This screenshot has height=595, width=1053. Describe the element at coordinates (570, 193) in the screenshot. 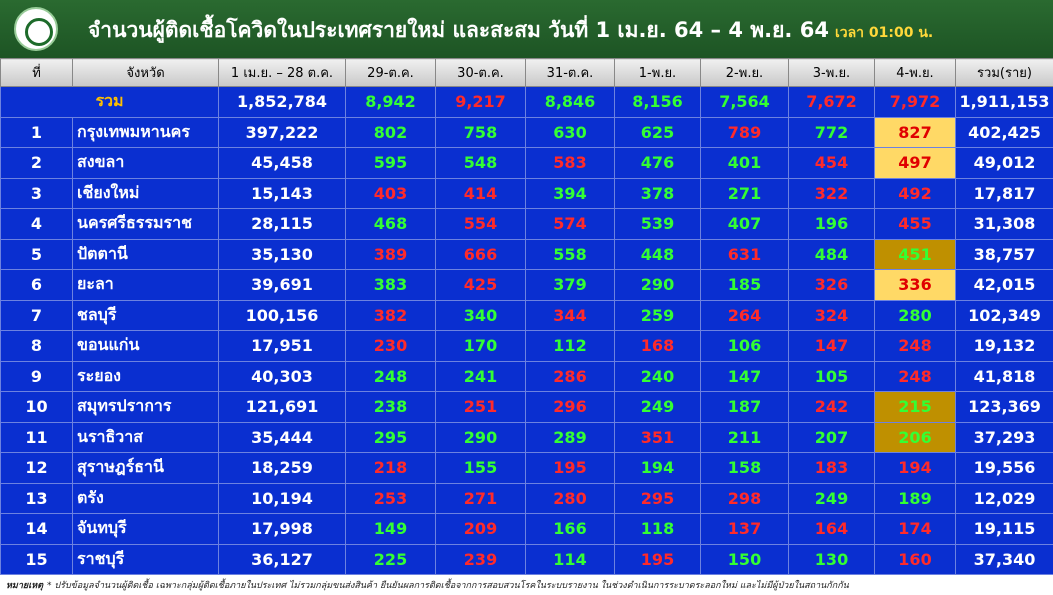

I see `daily-cell: 394` at that location.